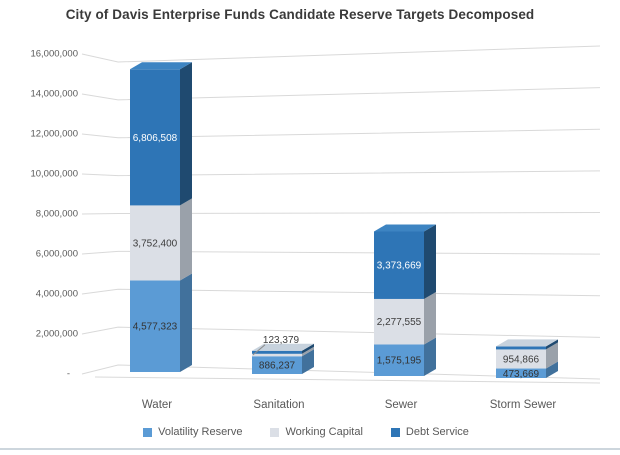  What do you see at coordinates (68, 374) in the screenshot?
I see `y-axis-tick-label: -` at bounding box center [68, 374].